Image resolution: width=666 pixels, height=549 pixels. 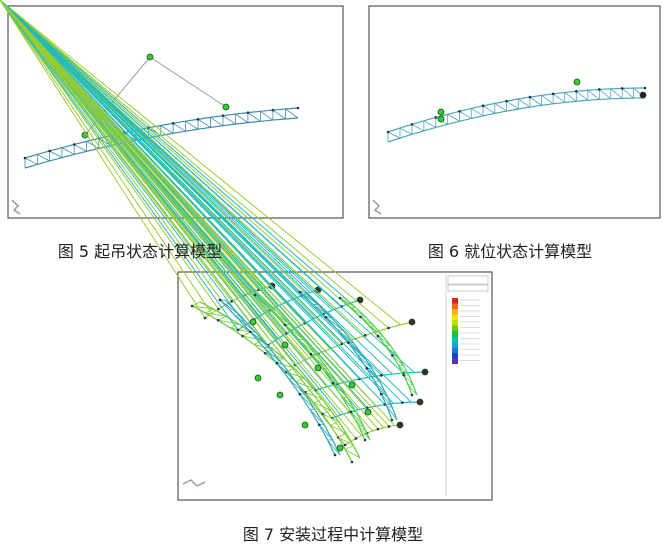 What do you see at coordinates (510, 251) in the screenshot?
I see `caption: 图 6 就位状态计算模型` at bounding box center [510, 251].